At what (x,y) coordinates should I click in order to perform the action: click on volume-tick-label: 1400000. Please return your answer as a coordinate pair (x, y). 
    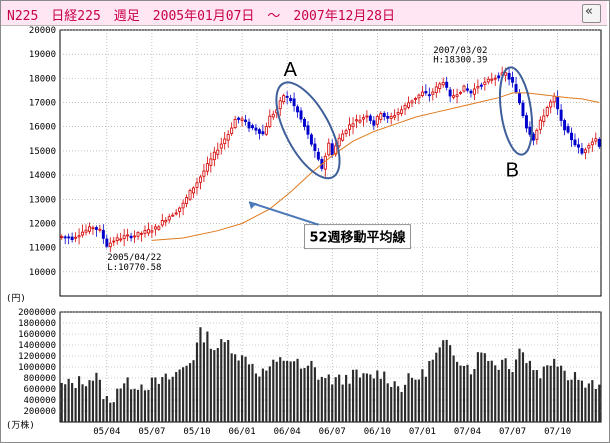
    Looking at the image, I should click on (37, 346).